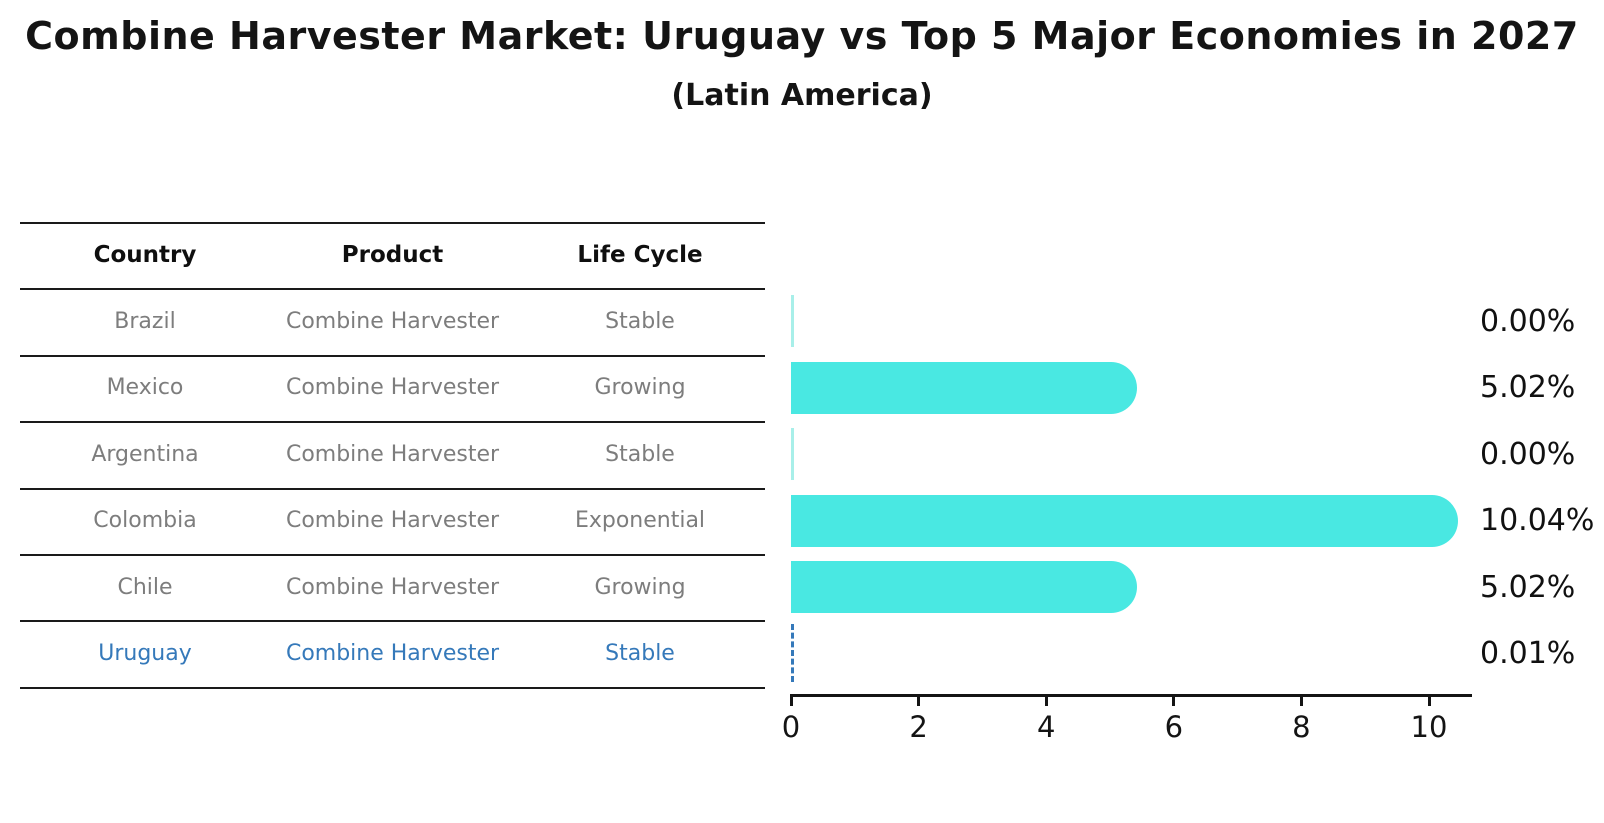 This screenshot has height=823, width=1604. I want to click on x-axis-tick-label-6: 6, so click(1174, 727).